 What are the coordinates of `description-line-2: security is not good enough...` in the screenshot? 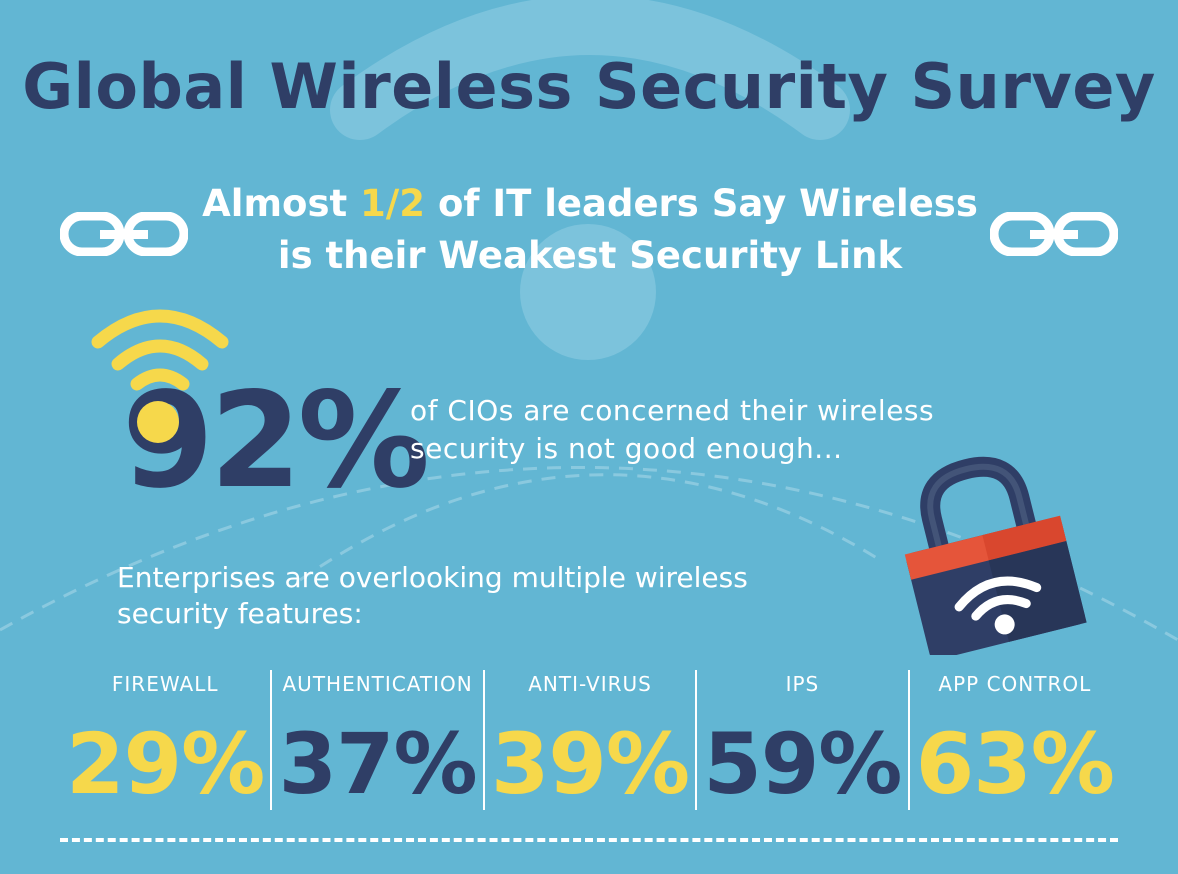 It's located at (626, 448).